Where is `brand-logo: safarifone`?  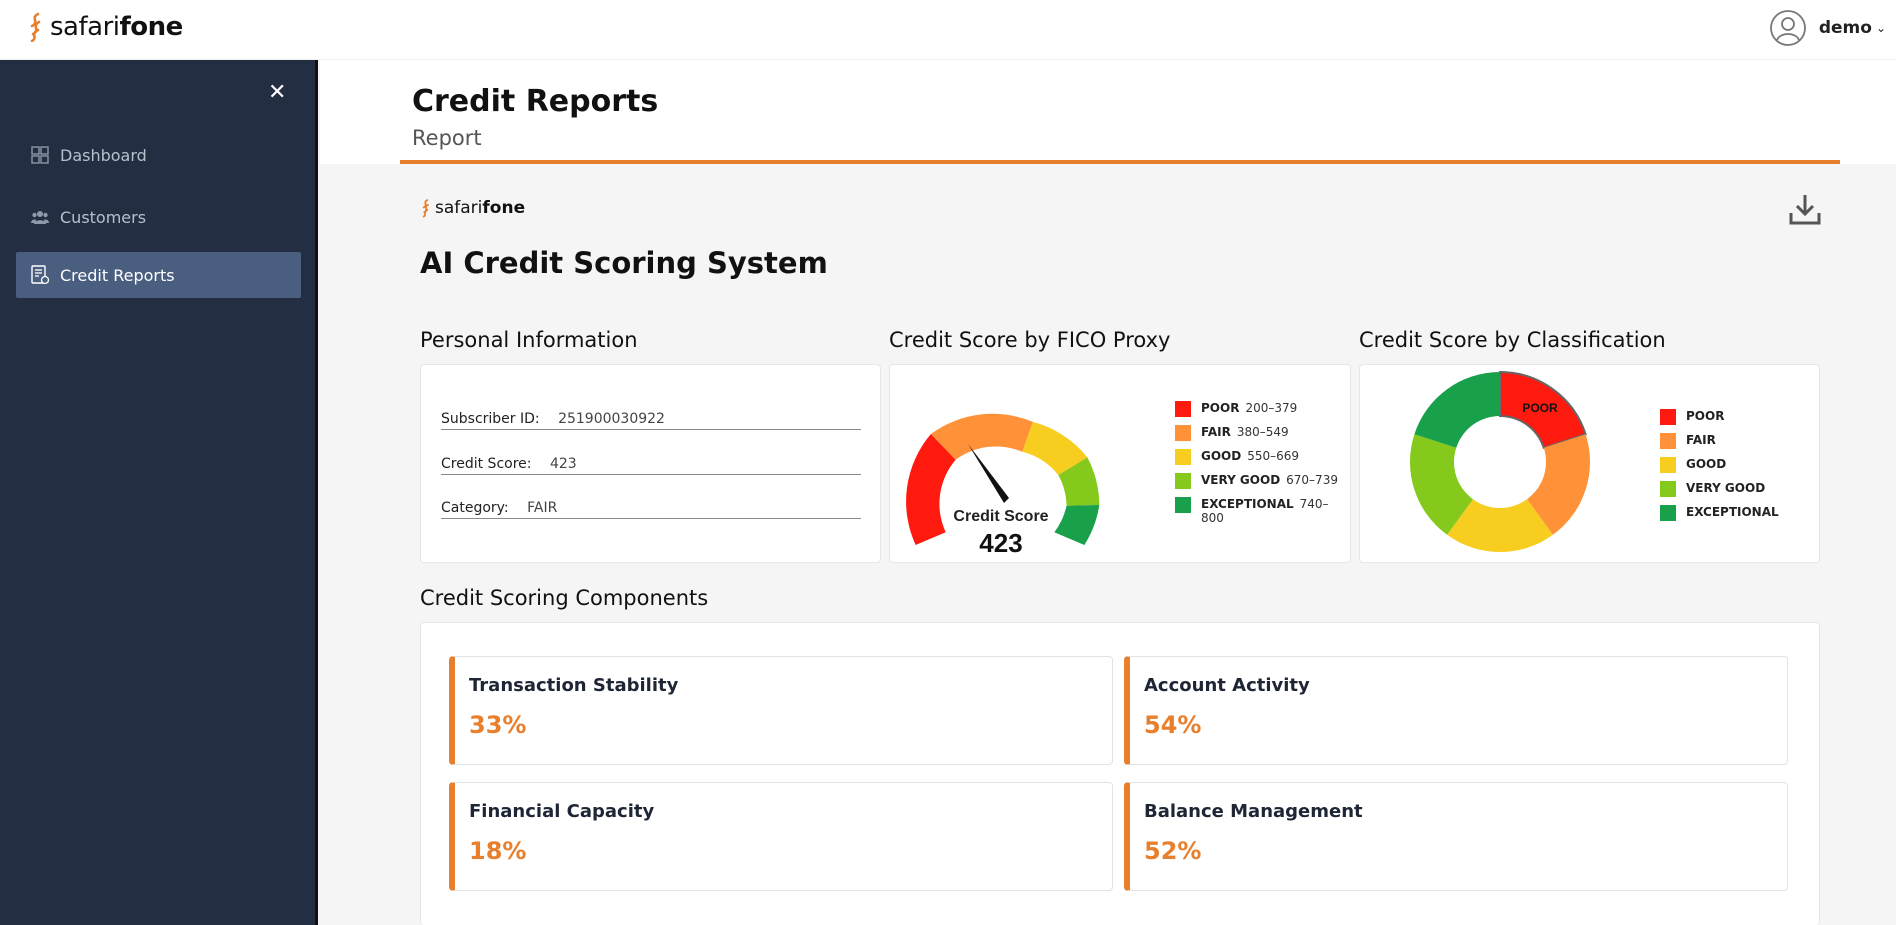
brand-logo: safarifone is located at coordinates (104, 27).